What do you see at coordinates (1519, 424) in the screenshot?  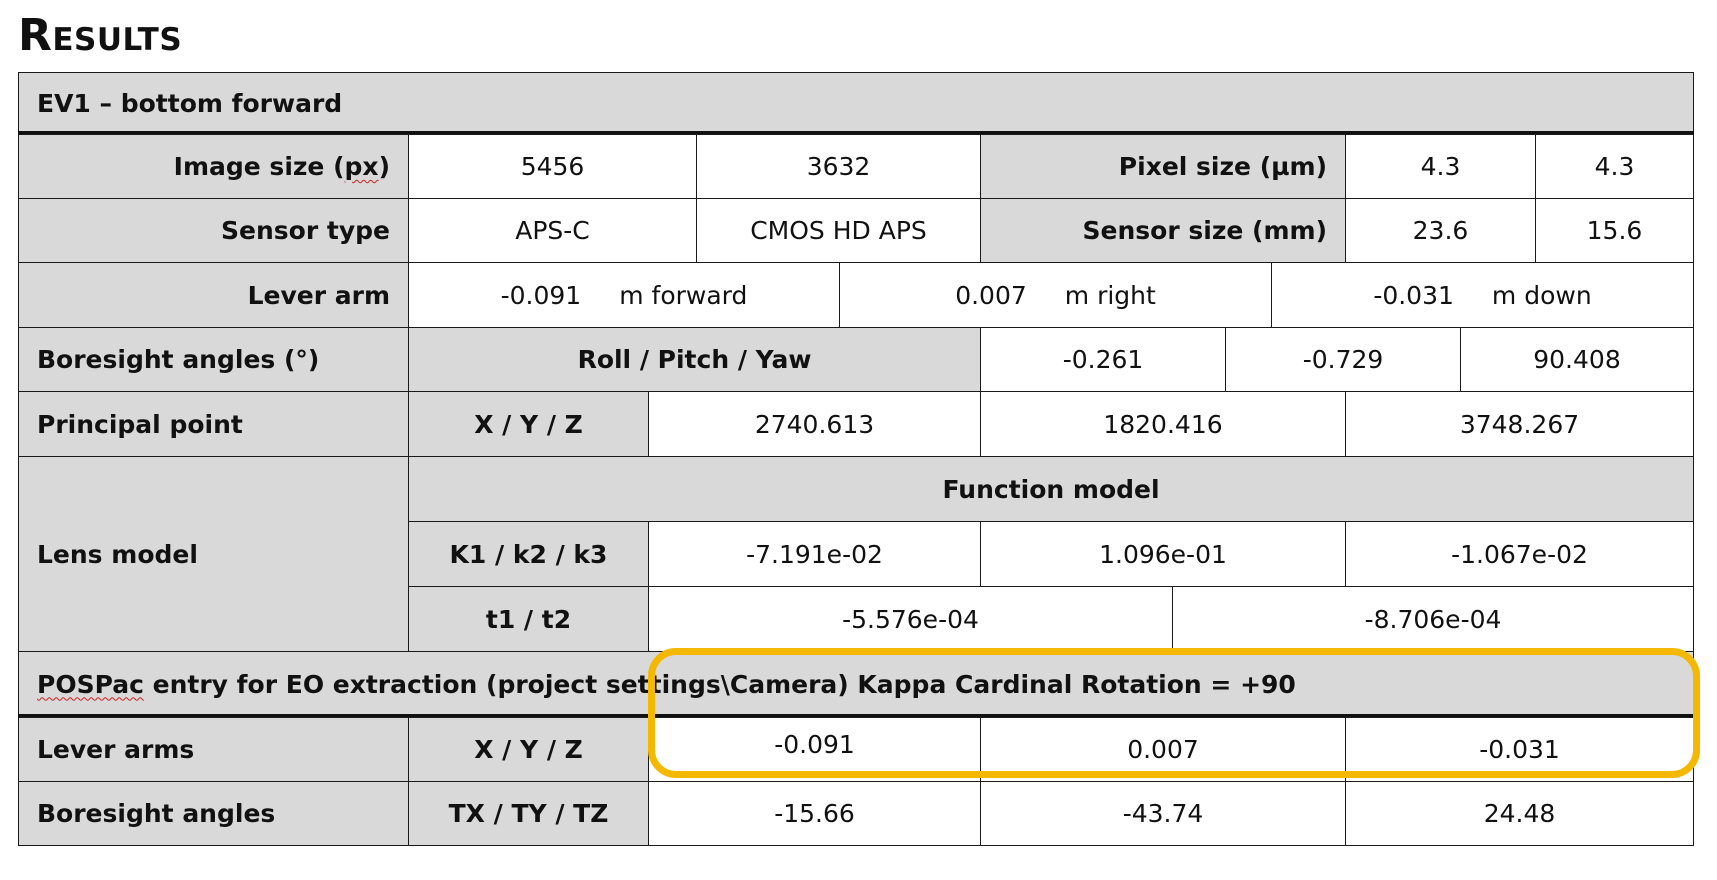 I see `principal-z-value: 3748.267` at bounding box center [1519, 424].